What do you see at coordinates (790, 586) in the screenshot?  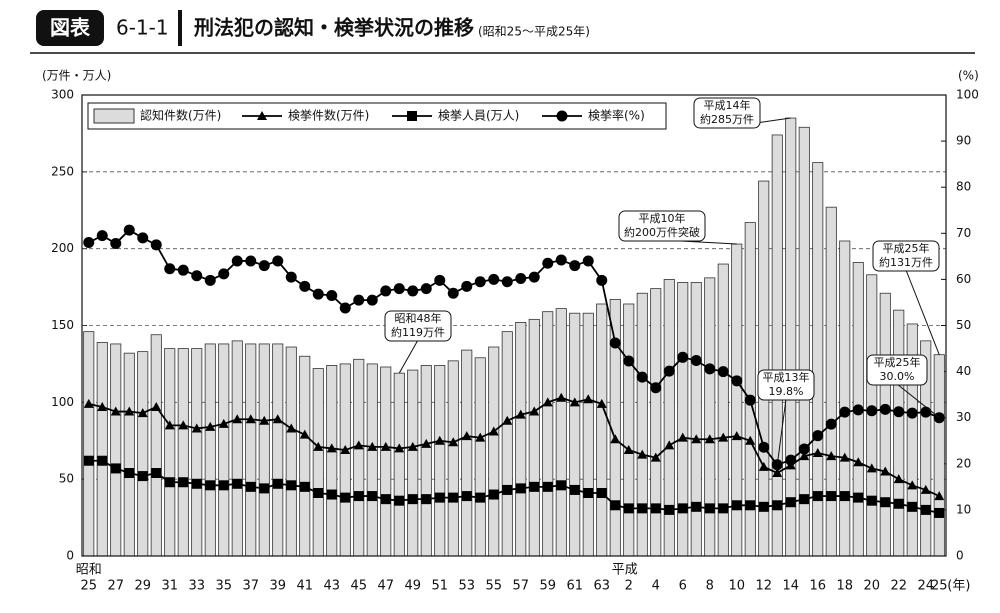 I see `x-tick-label: 14` at bounding box center [790, 586].